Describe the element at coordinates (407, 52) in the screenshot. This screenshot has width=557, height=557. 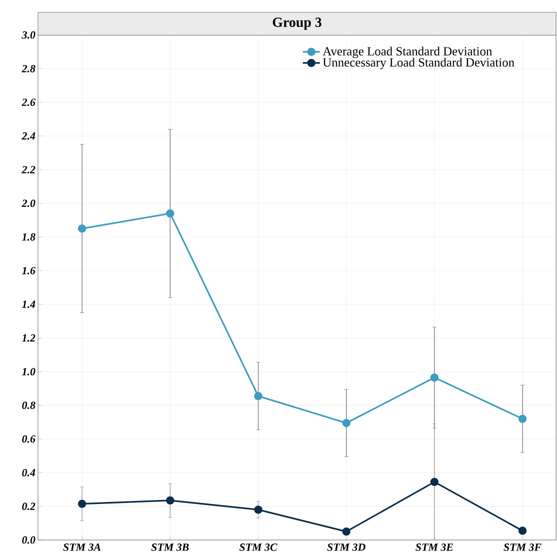
I see `legend-label: Average Load Standard Deviation` at that location.